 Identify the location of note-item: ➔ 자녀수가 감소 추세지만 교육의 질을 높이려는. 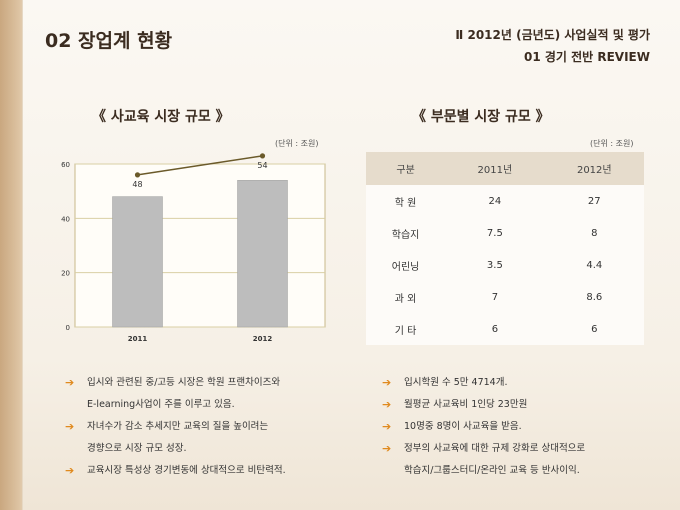
(175, 427).